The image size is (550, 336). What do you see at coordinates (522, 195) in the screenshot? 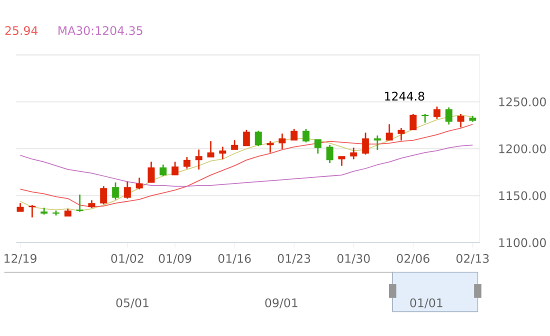
I see `y-tick-label: 1150.00` at bounding box center [522, 195].